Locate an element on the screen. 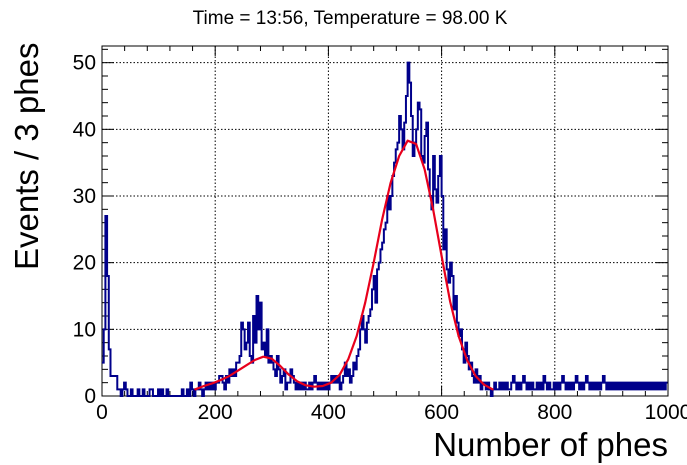 The height and width of the screenshot is (465, 687). x-tick-label: 800 is located at coordinates (554, 412).